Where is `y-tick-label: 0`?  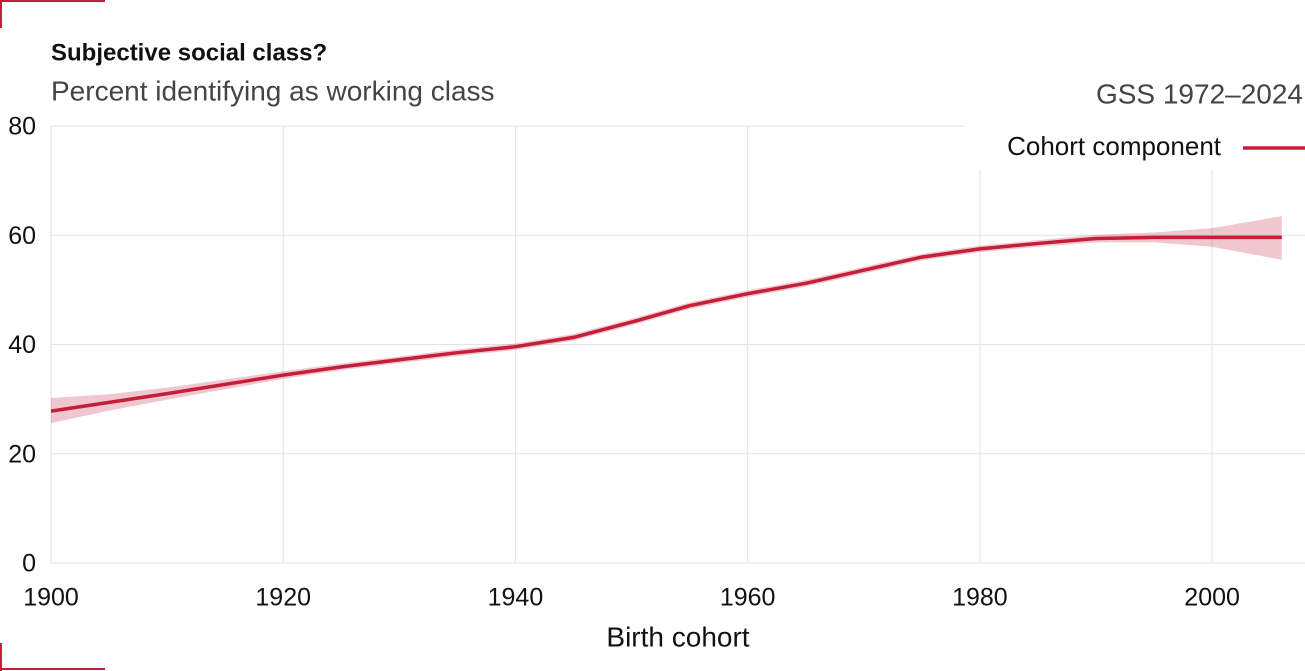 y-tick-label: 0 is located at coordinates (29, 564).